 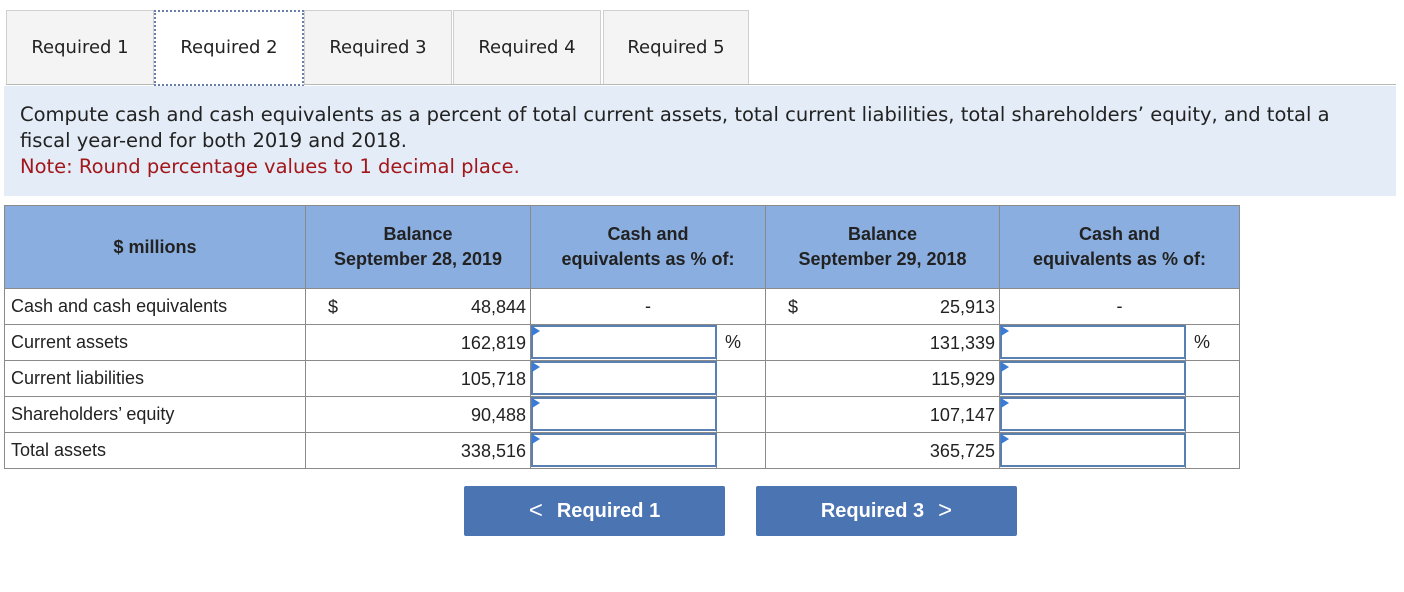 I want to click on tab-label: Required 1, so click(x=80, y=47).